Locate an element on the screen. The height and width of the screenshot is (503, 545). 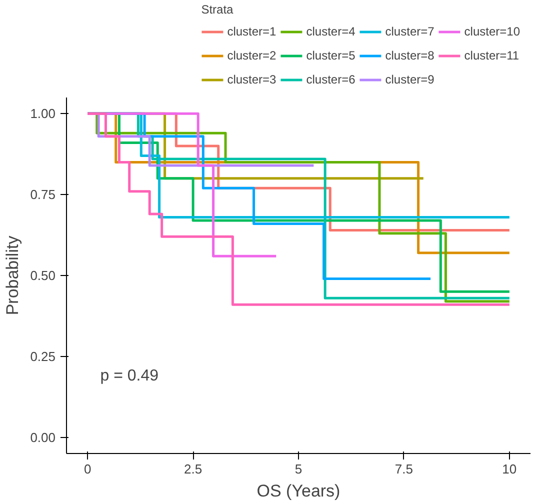
x-tick-label: 7.5 is located at coordinates (403, 469).